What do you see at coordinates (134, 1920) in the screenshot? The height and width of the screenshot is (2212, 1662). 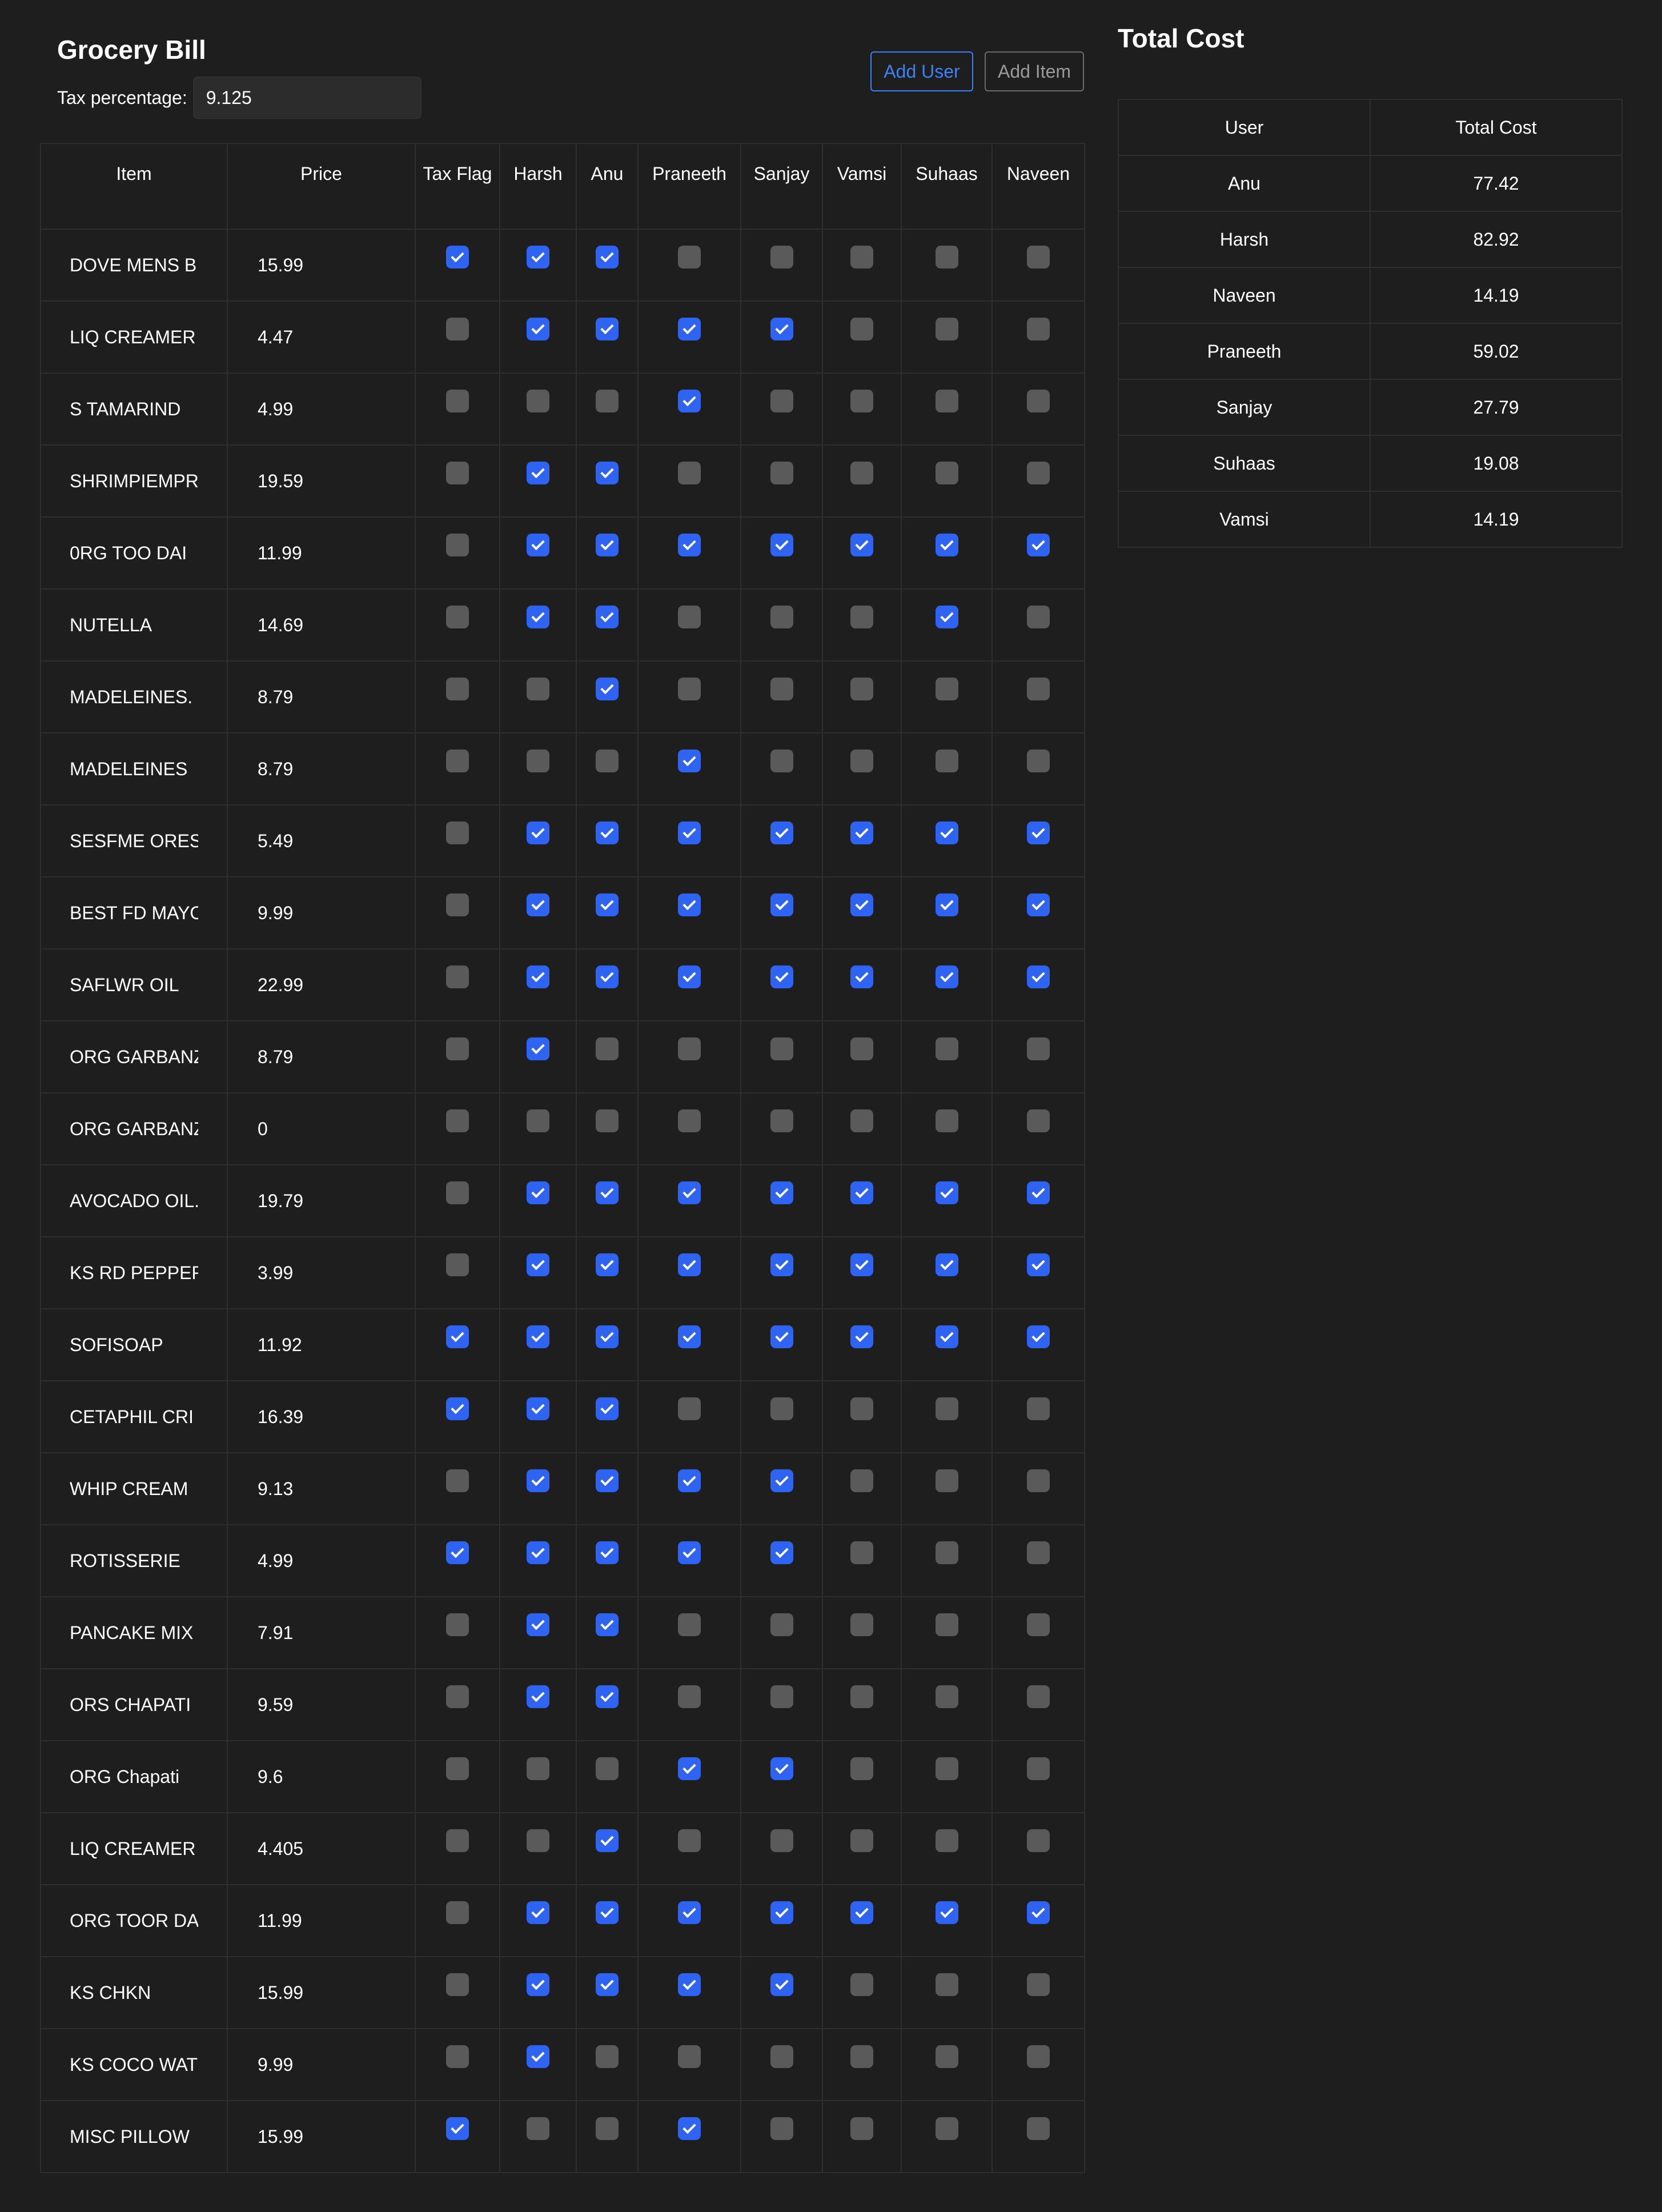 I see `item-name-cell: ORG TOOR DAL` at bounding box center [134, 1920].